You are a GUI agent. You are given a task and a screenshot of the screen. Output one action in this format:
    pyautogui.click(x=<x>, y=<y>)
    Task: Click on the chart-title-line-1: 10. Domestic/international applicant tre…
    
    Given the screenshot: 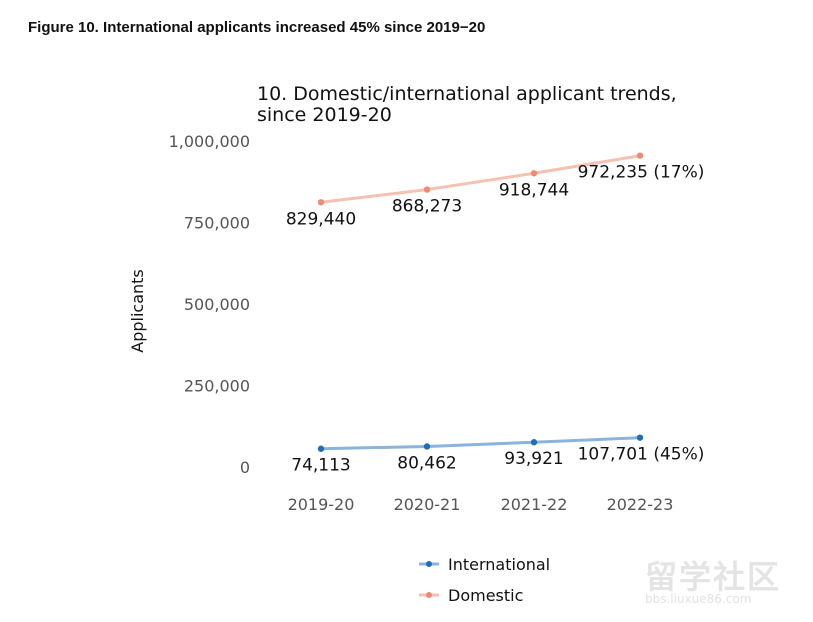 What is the action you would take?
    pyautogui.click(x=467, y=94)
    